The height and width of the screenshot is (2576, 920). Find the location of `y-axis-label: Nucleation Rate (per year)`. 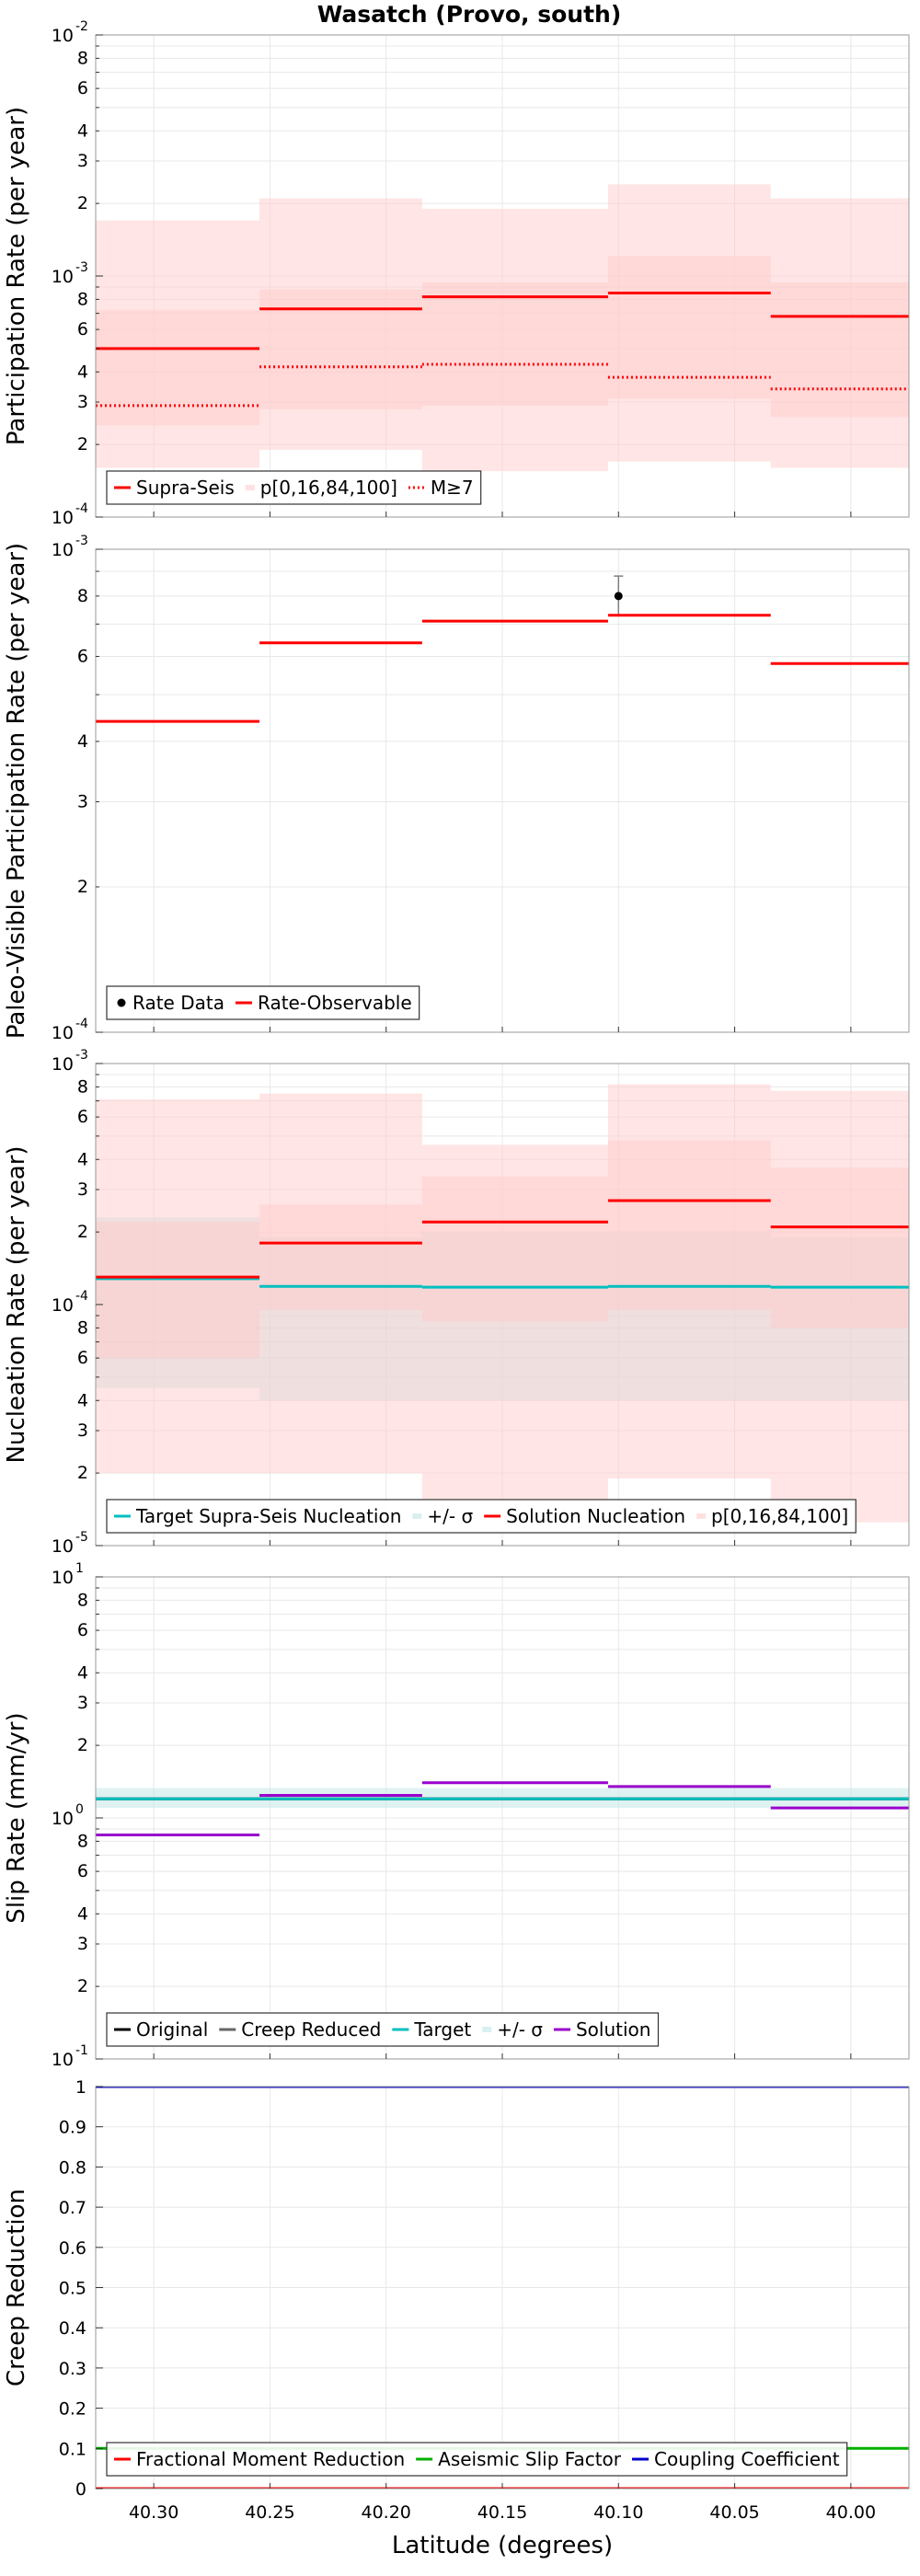

y-axis-label: Nucleation Rate (per year) is located at coordinates (16, 1304).